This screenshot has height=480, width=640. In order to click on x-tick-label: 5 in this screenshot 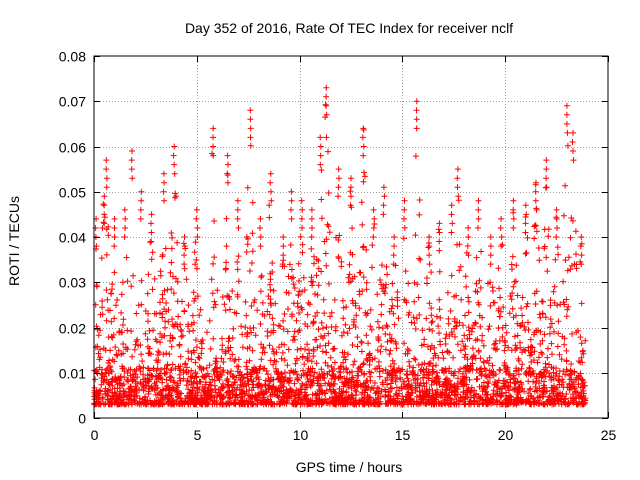, I will do `click(198, 435)`.